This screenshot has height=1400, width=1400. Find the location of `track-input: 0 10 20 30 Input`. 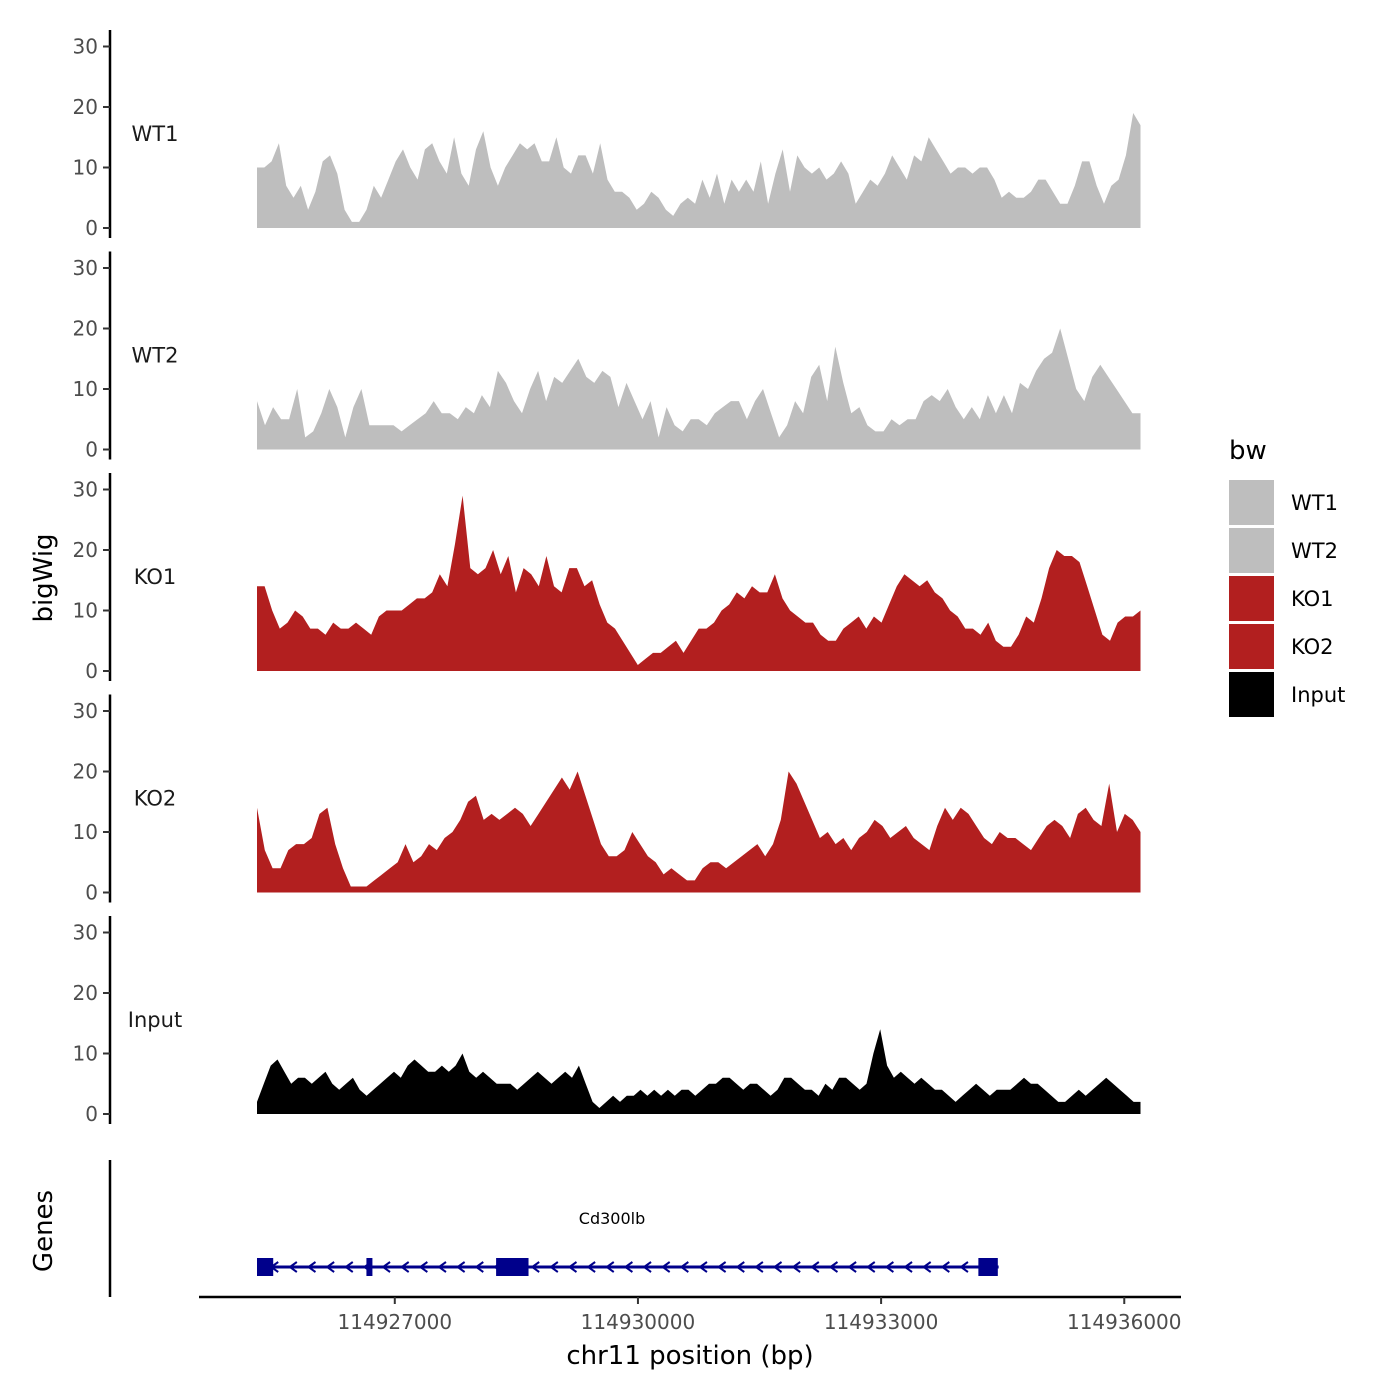

track-input: 0 10 20 30 Input is located at coordinates (607, 1021).